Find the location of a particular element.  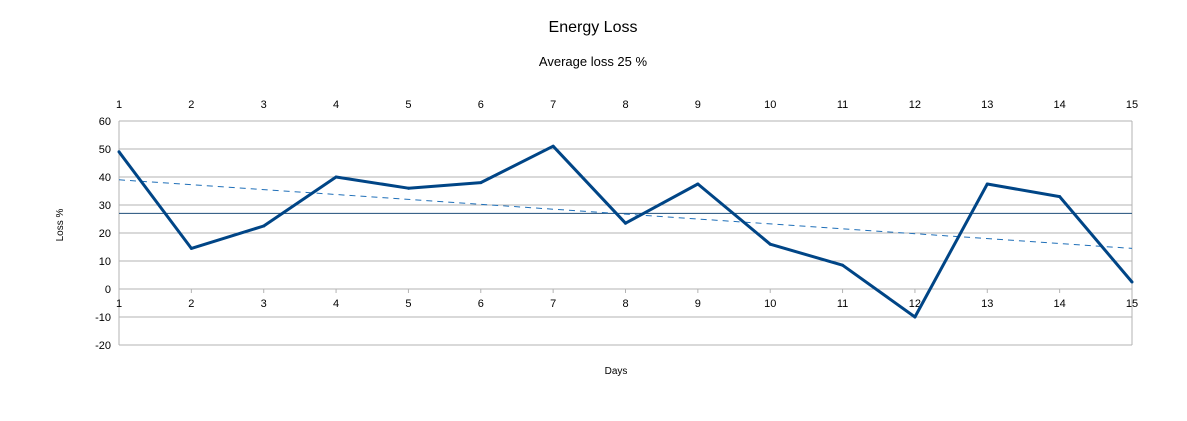

x-tick-label-top: 3 is located at coordinates (264, 105).